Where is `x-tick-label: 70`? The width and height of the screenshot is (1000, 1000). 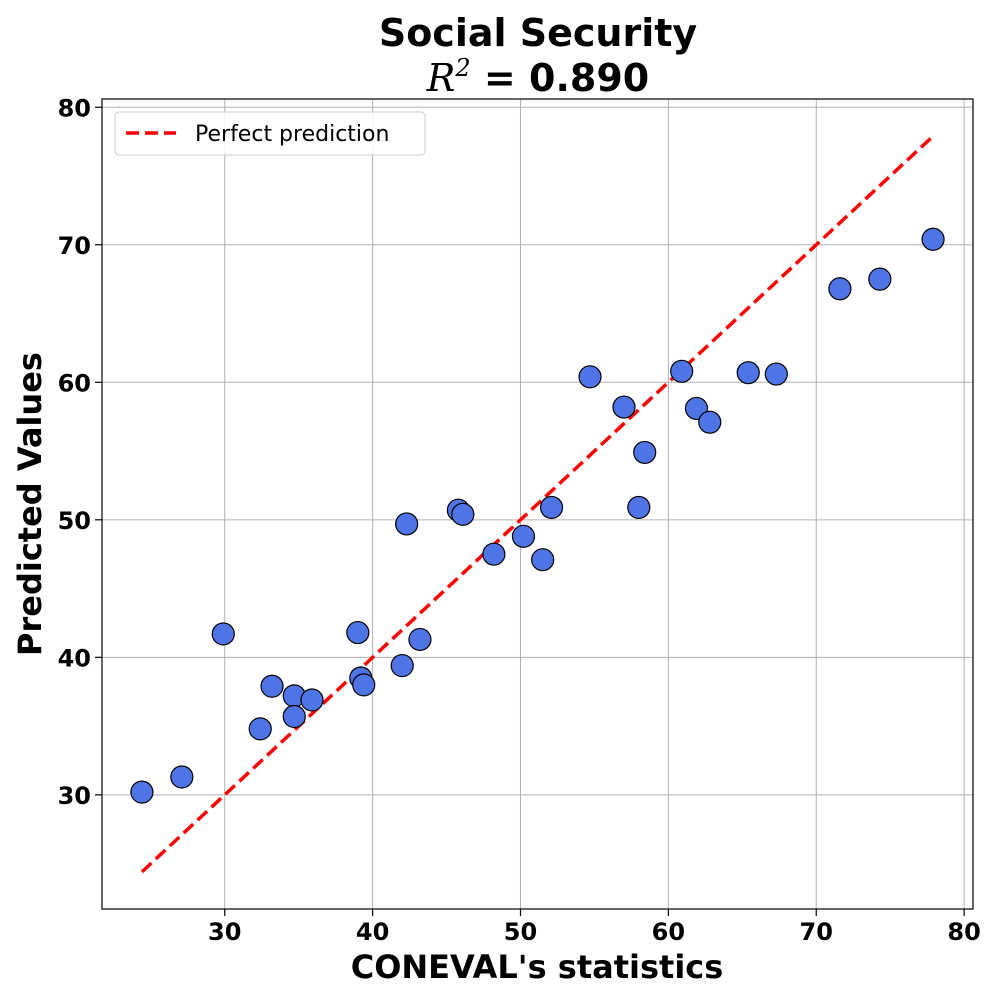 x-tick-label: 70 is located at coordinates (816, 932).